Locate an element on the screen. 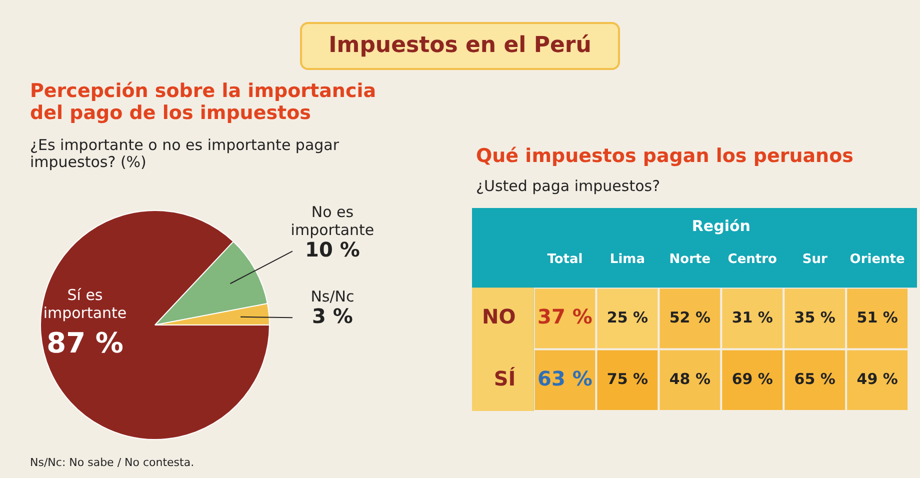 This screenshot has width=920, height=478. x-tick-label: Lima is located at coordinates (627, 260).